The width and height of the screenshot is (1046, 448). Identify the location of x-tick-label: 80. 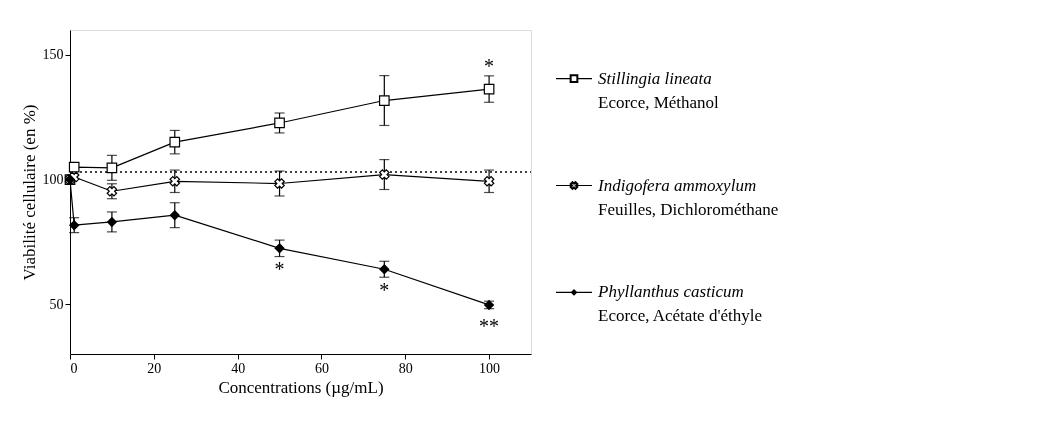
(405, 368).